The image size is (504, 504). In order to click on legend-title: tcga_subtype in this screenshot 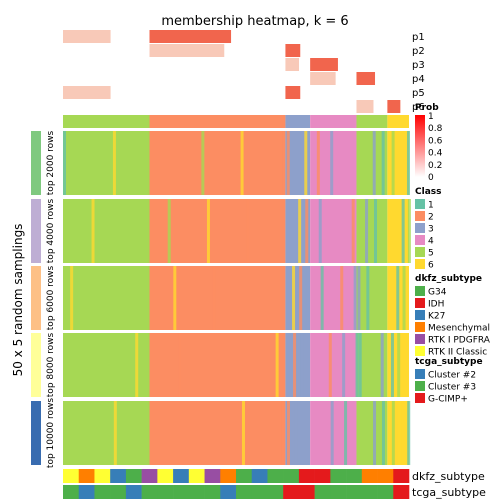, I will do `click(449, 362)`.